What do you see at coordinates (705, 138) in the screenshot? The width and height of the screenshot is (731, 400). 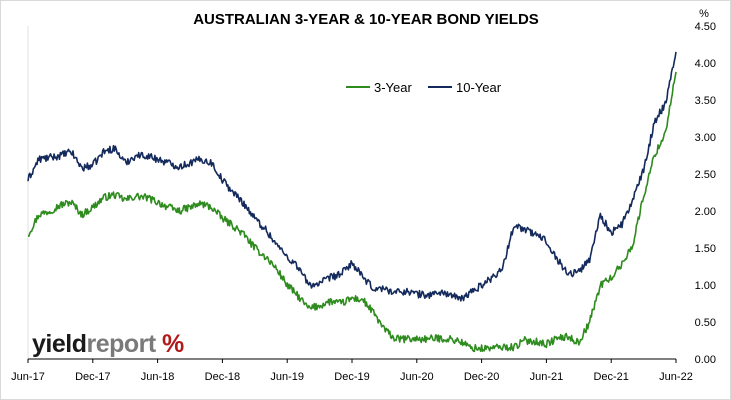 I see `y-tick-label: 3.00` at bounding box center [705, 138].